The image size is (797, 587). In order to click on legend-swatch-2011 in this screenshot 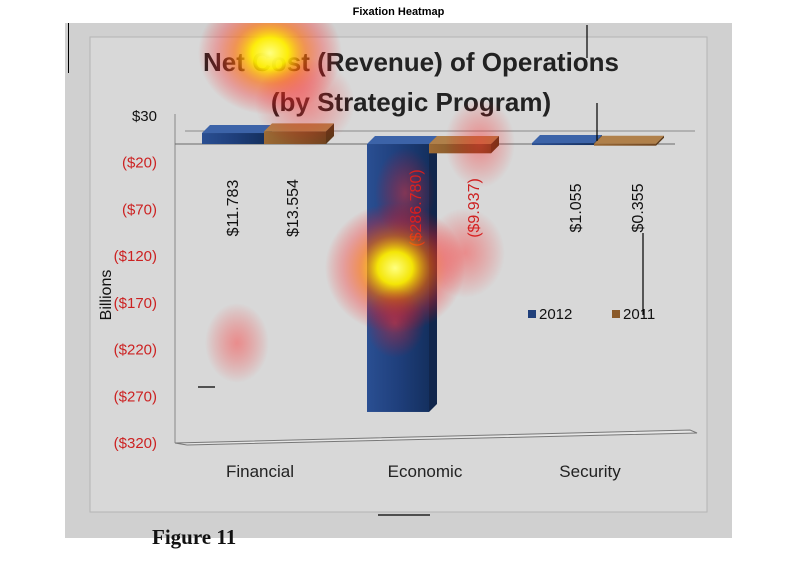, I will do `click(616, 314)`.